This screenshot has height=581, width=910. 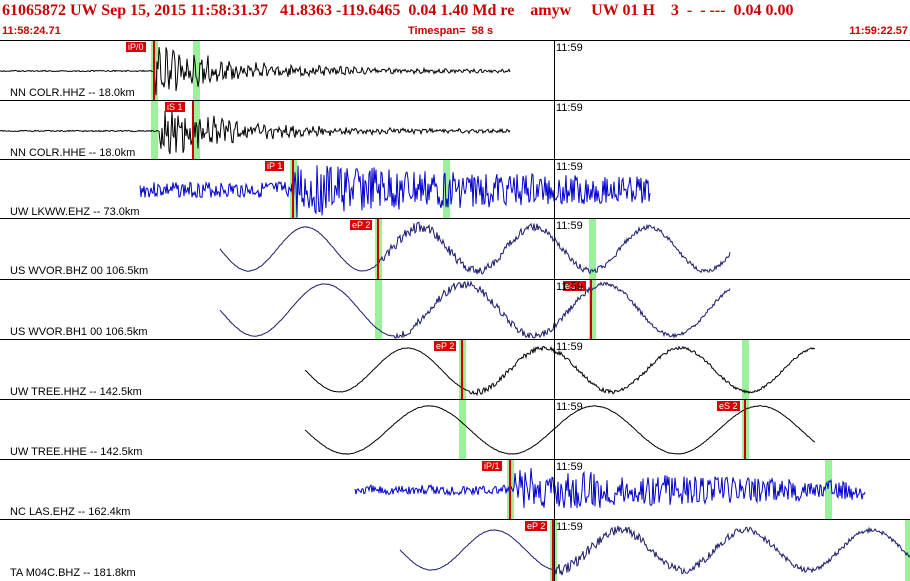 What do you see at coordinates (76, 392) in the screenshot?
I see `channel-label: UW TREE.HHZ -- 142.5km` at bounding box center [76, 392].